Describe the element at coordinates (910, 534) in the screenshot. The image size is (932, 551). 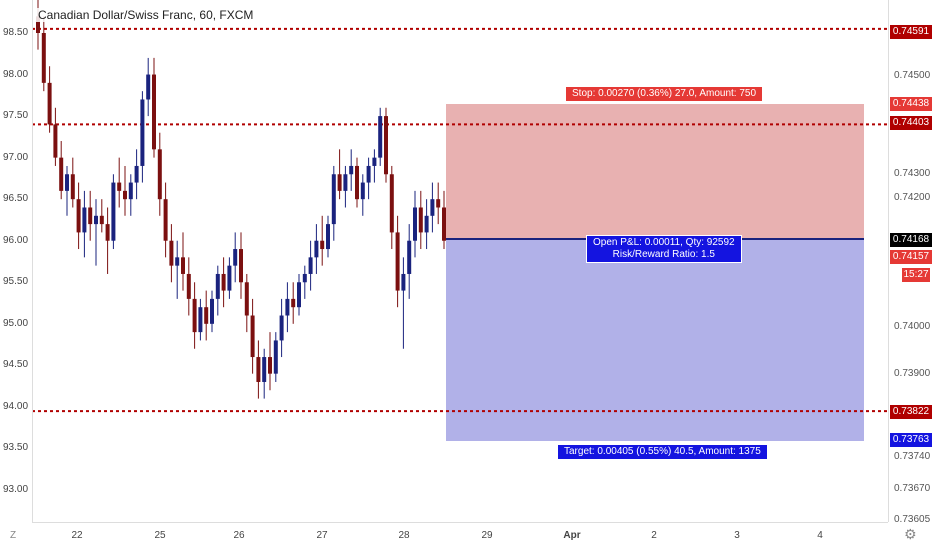
I see `gear-icon: ⚙` at that location.